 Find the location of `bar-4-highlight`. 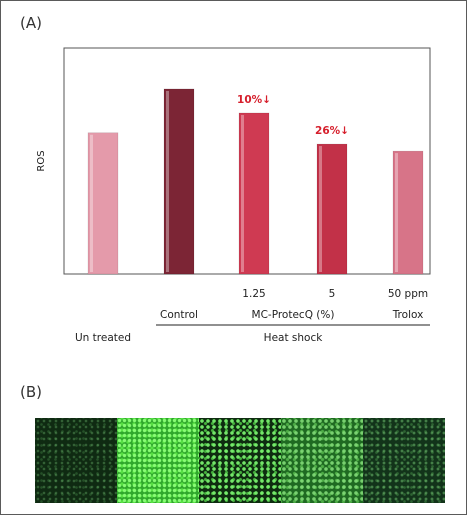

bar-4-highlight is located at coordinates (320, 209).